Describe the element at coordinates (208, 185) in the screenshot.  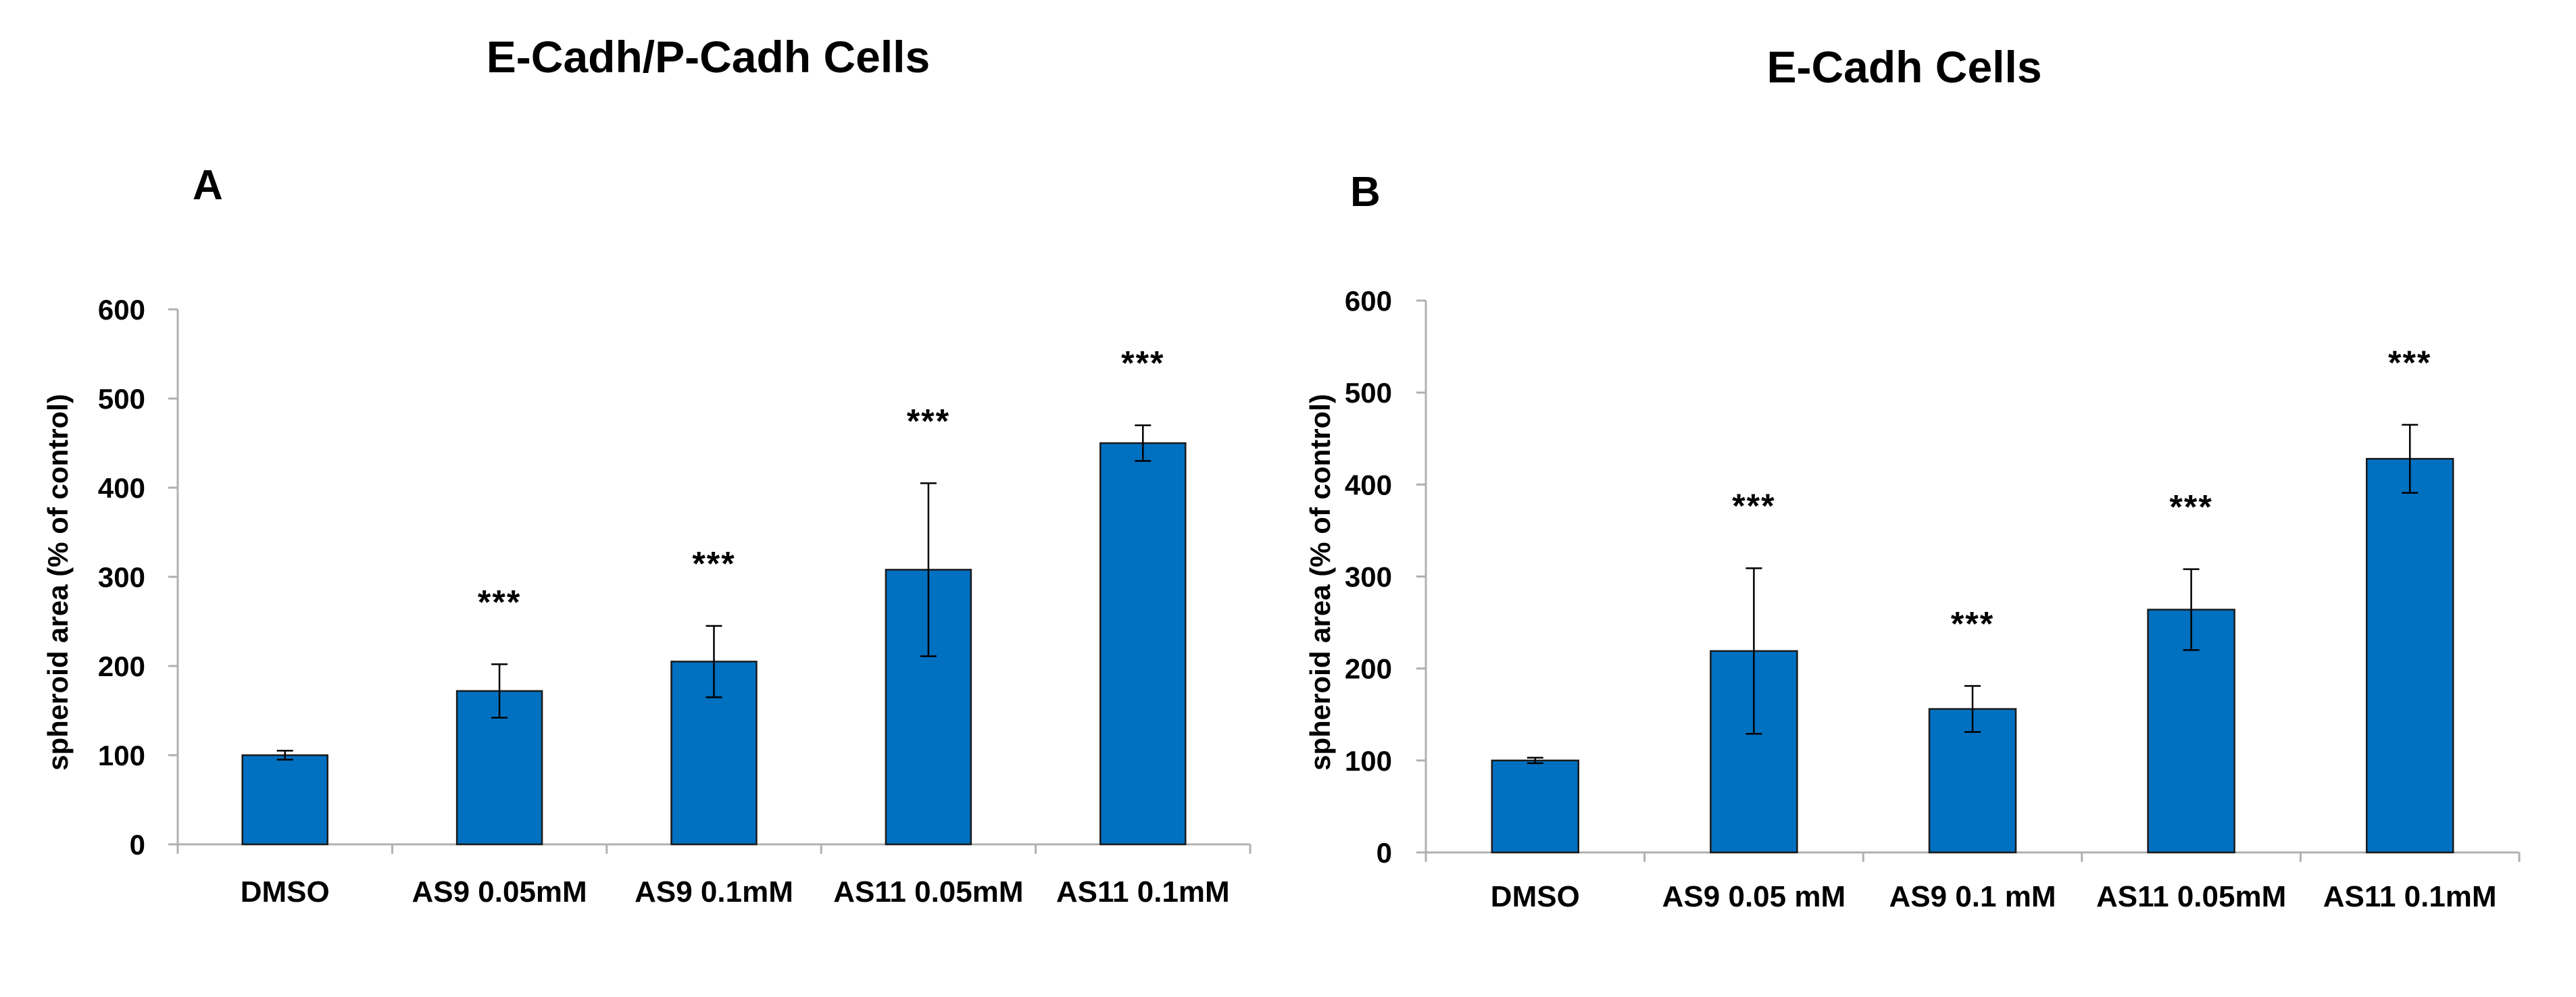
I see `chart-a-panel-letter: A` at that location.